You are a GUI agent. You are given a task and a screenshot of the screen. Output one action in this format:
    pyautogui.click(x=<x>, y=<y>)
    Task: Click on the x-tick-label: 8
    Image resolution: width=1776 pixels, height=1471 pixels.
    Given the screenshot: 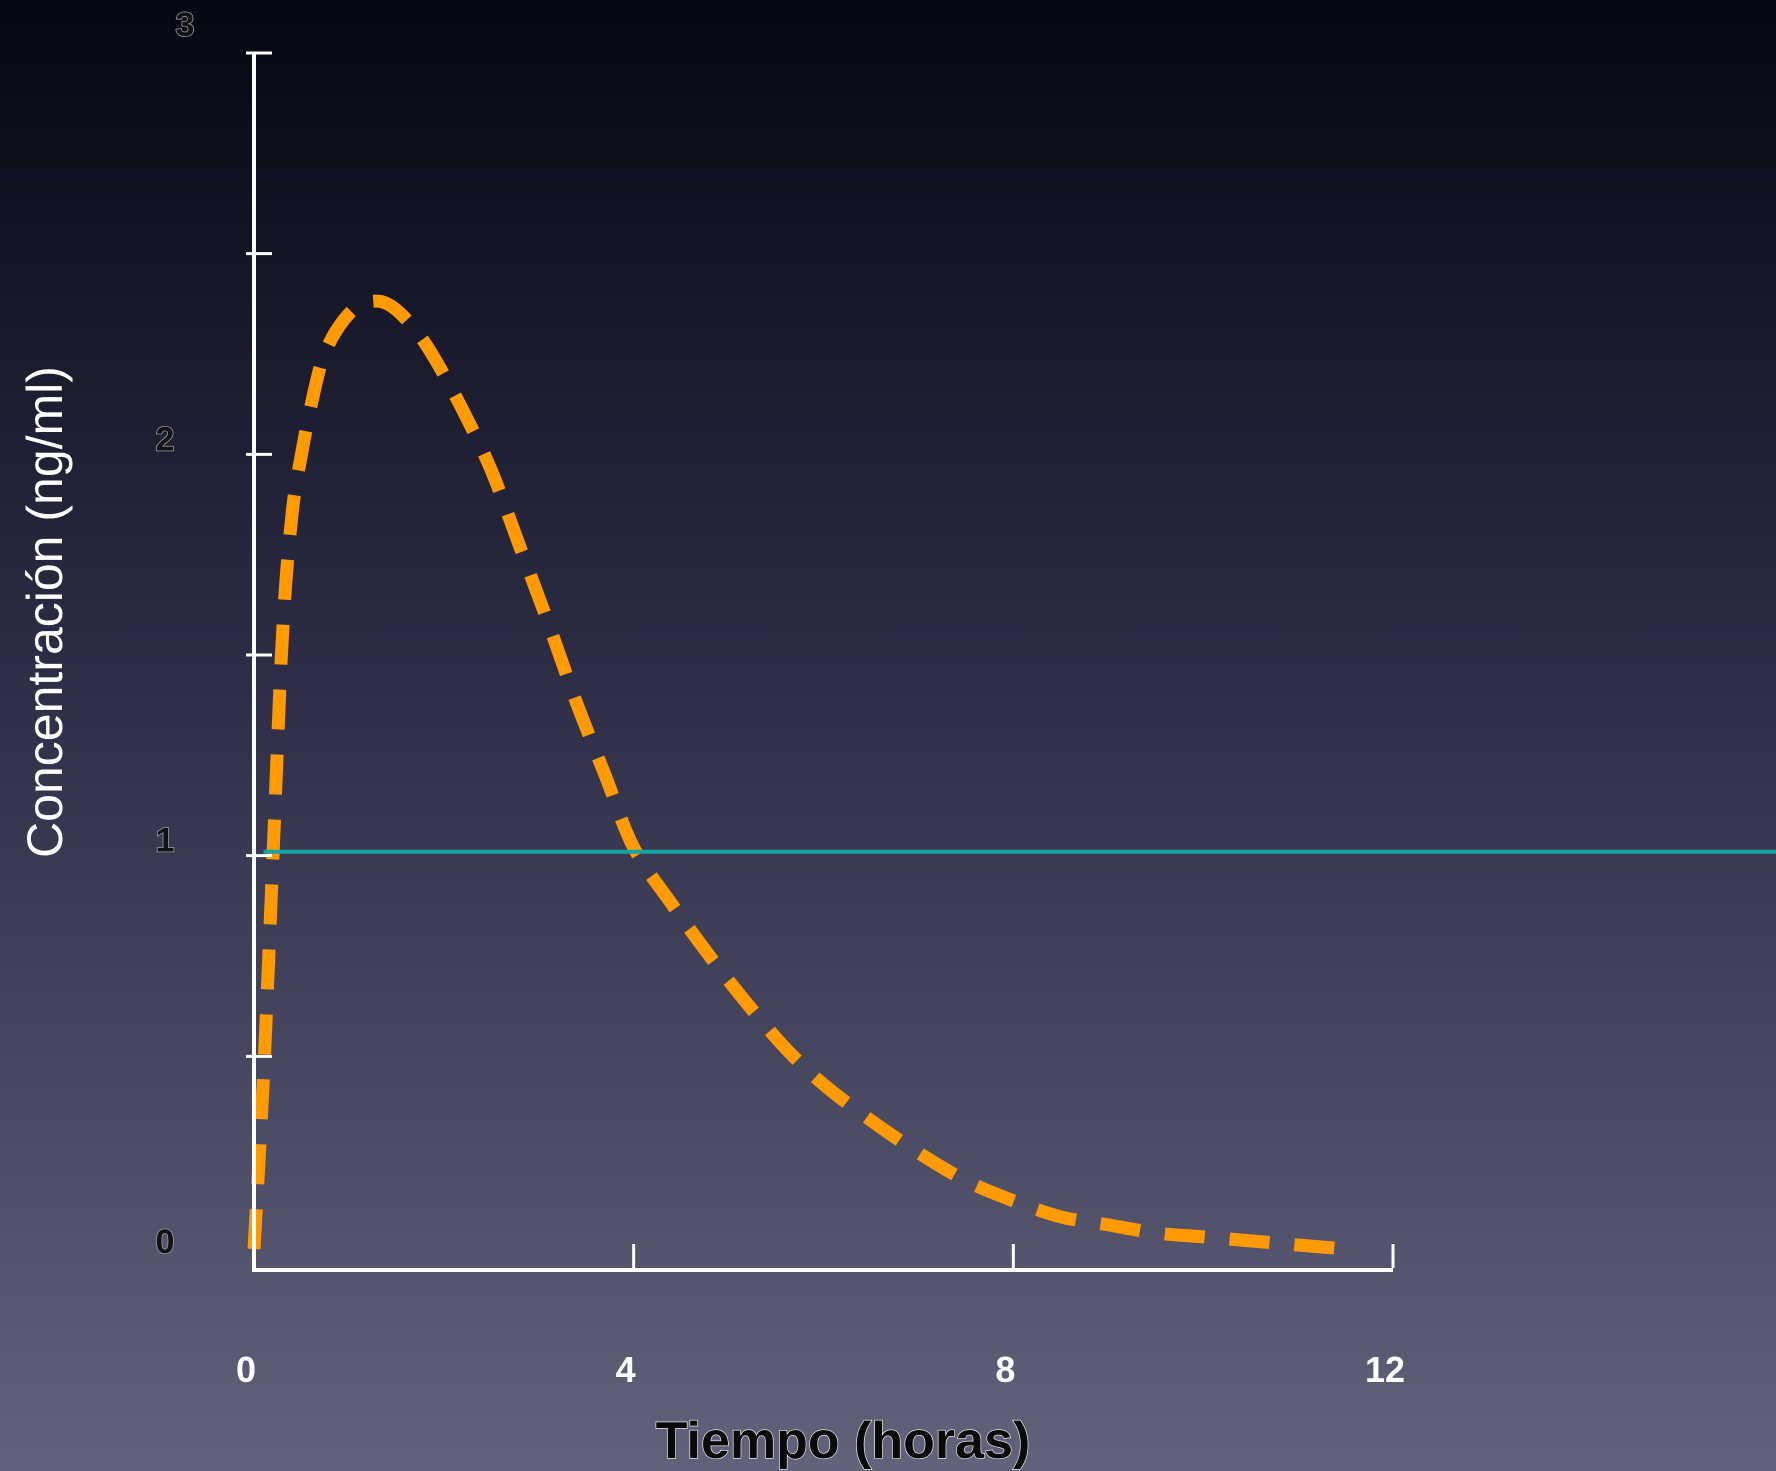 What is the action you would take?
    pyautogui.click(x=1005, y=1369)
    